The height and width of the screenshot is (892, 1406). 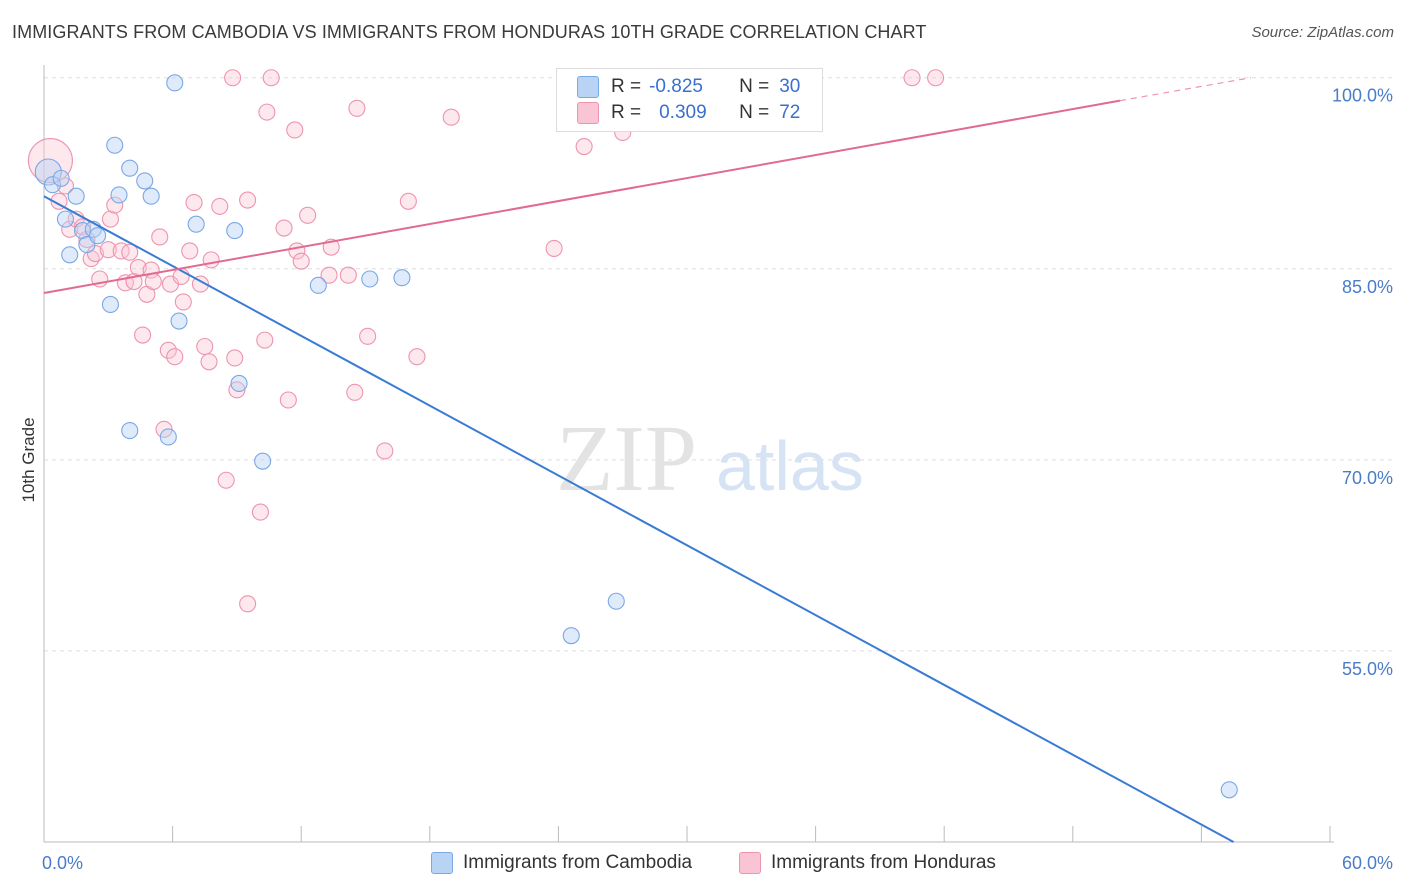 I want to click on legend-row-honduras: R = 0.309 N = 72, so click(x=688, y=113).